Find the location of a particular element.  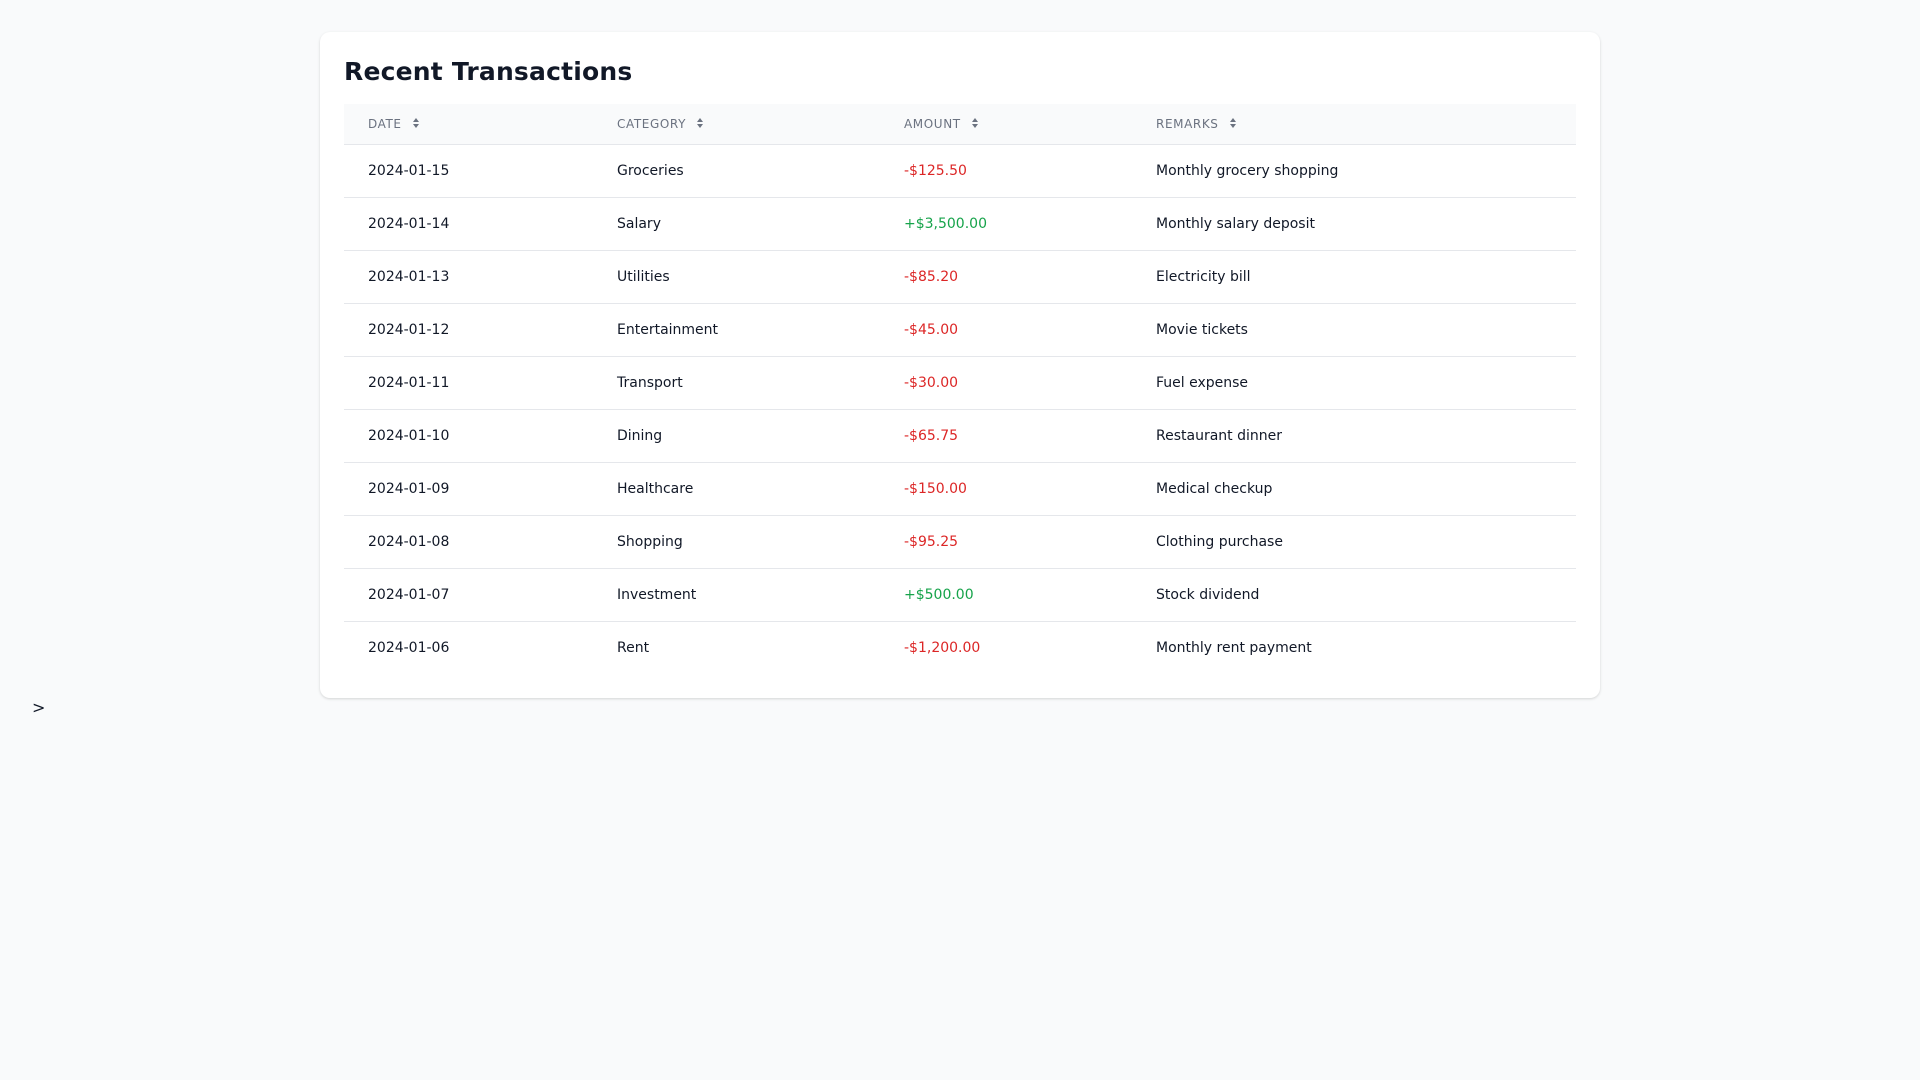

cell-remarks: Stock dividend is located at coordinates (1354, 595).